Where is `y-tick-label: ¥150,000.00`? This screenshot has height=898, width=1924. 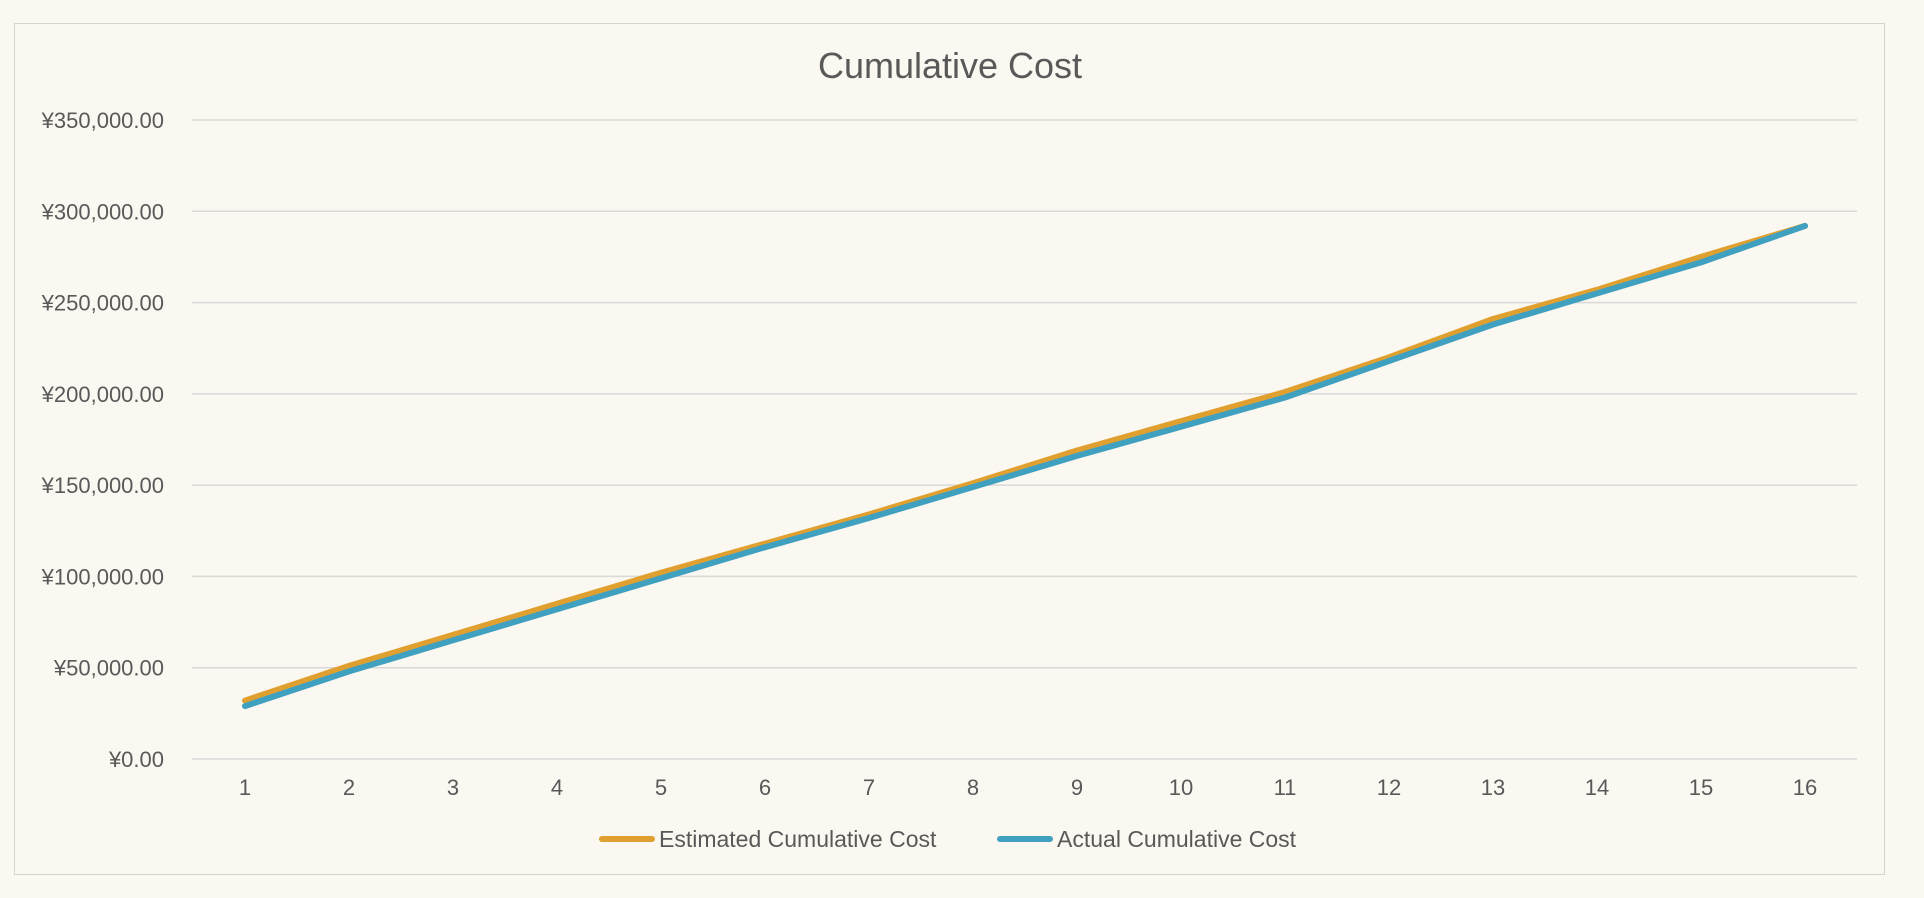 y-tick-label: ¥150,000.00 is located at coordinates (102, 485).